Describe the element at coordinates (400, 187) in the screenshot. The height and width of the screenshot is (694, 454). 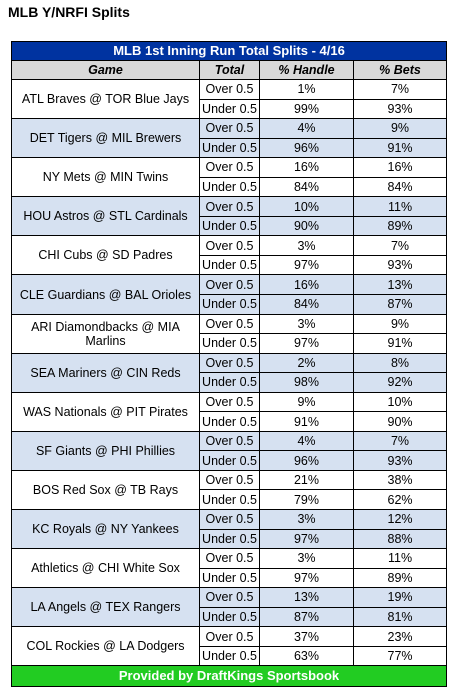
I see `under-bets-cell: 84%` at that location.